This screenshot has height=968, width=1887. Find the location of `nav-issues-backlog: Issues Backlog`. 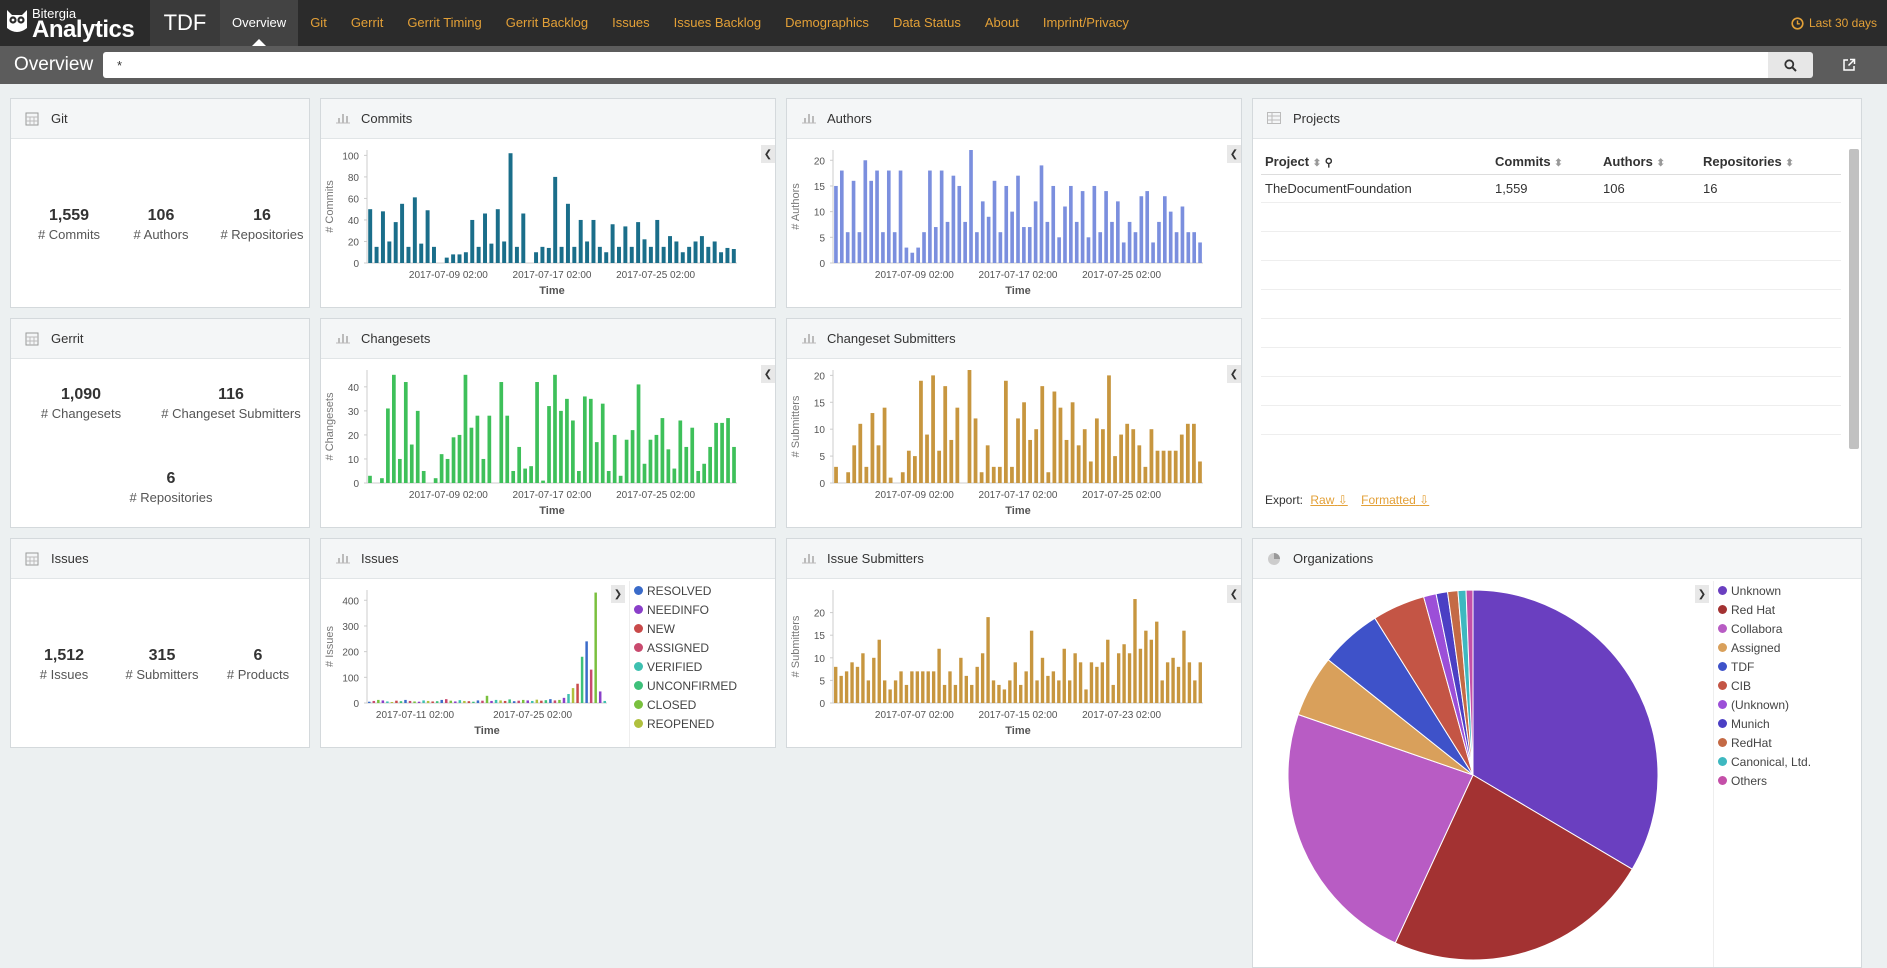

nav-issues-backlog: Issues Backlog is located at coordinates (717, 22).